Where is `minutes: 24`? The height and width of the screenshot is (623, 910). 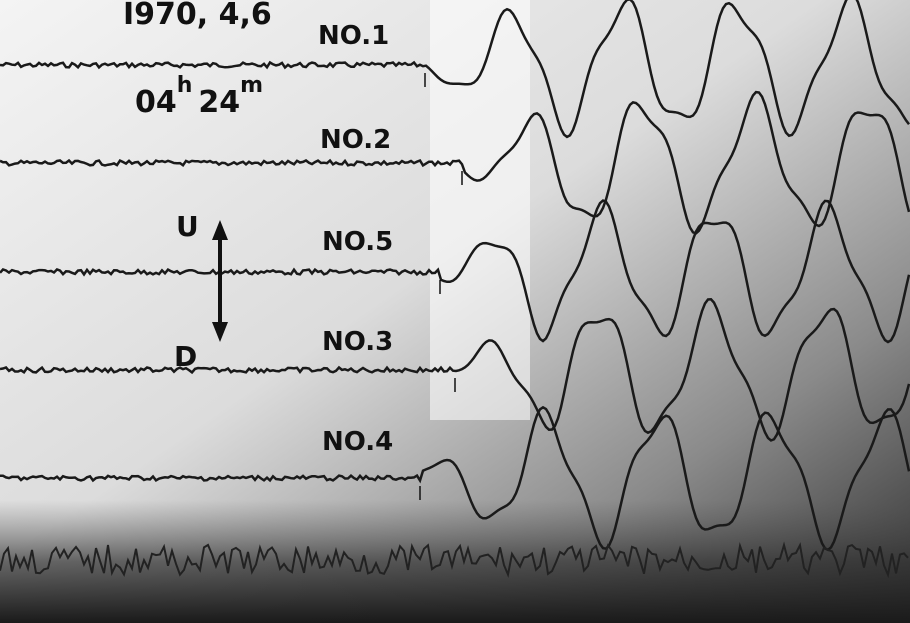
minutes: 24 is located at coordinates (219, 102).